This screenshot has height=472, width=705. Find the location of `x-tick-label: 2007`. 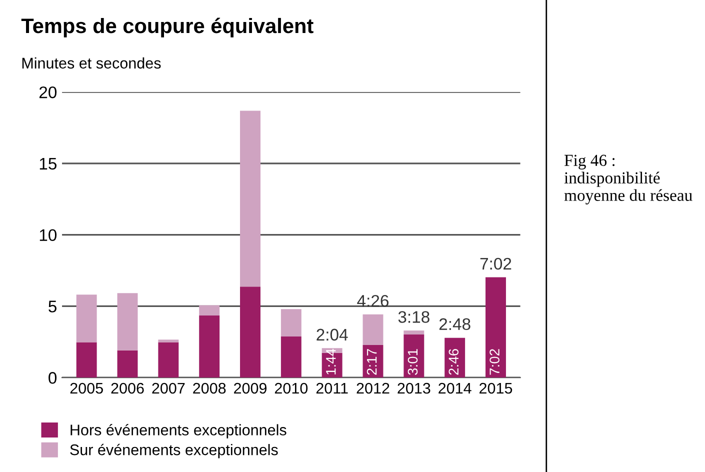

x-tick-label: 2007 is located at coordinates (168, 388).